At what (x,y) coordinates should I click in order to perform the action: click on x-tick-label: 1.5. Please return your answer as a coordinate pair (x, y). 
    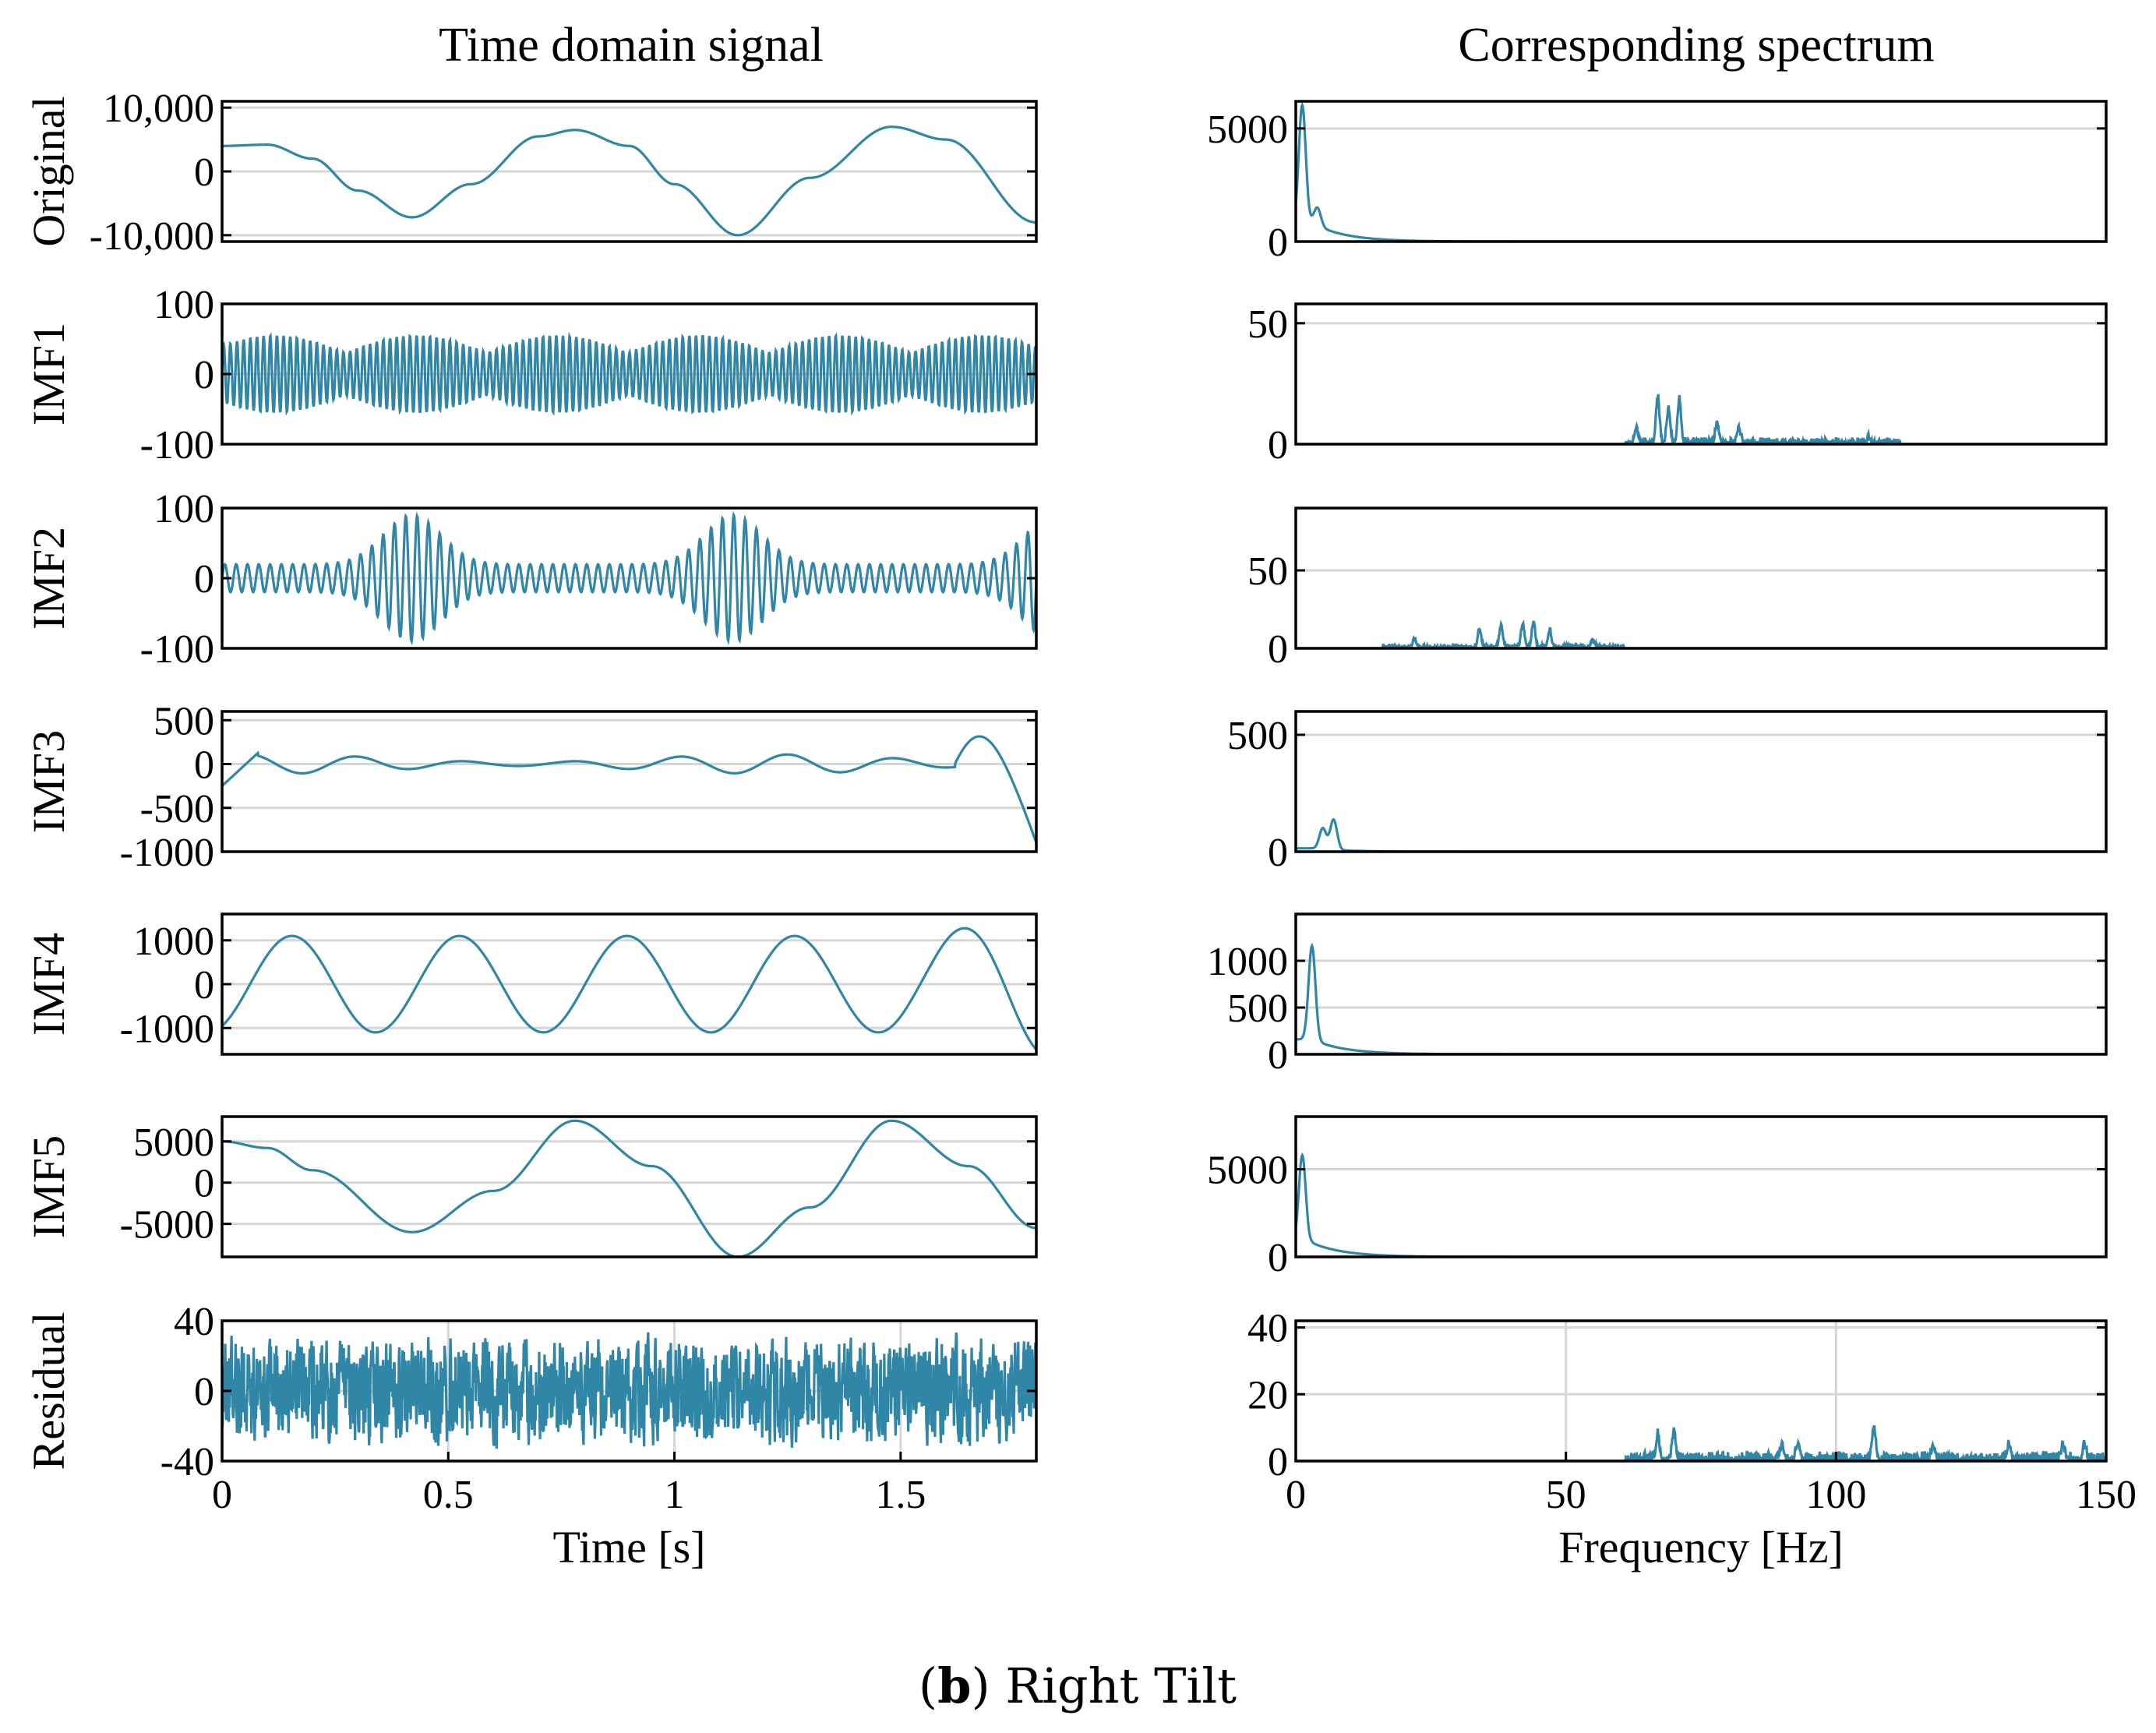
    Looking at the image, I should click on (900, 1495).